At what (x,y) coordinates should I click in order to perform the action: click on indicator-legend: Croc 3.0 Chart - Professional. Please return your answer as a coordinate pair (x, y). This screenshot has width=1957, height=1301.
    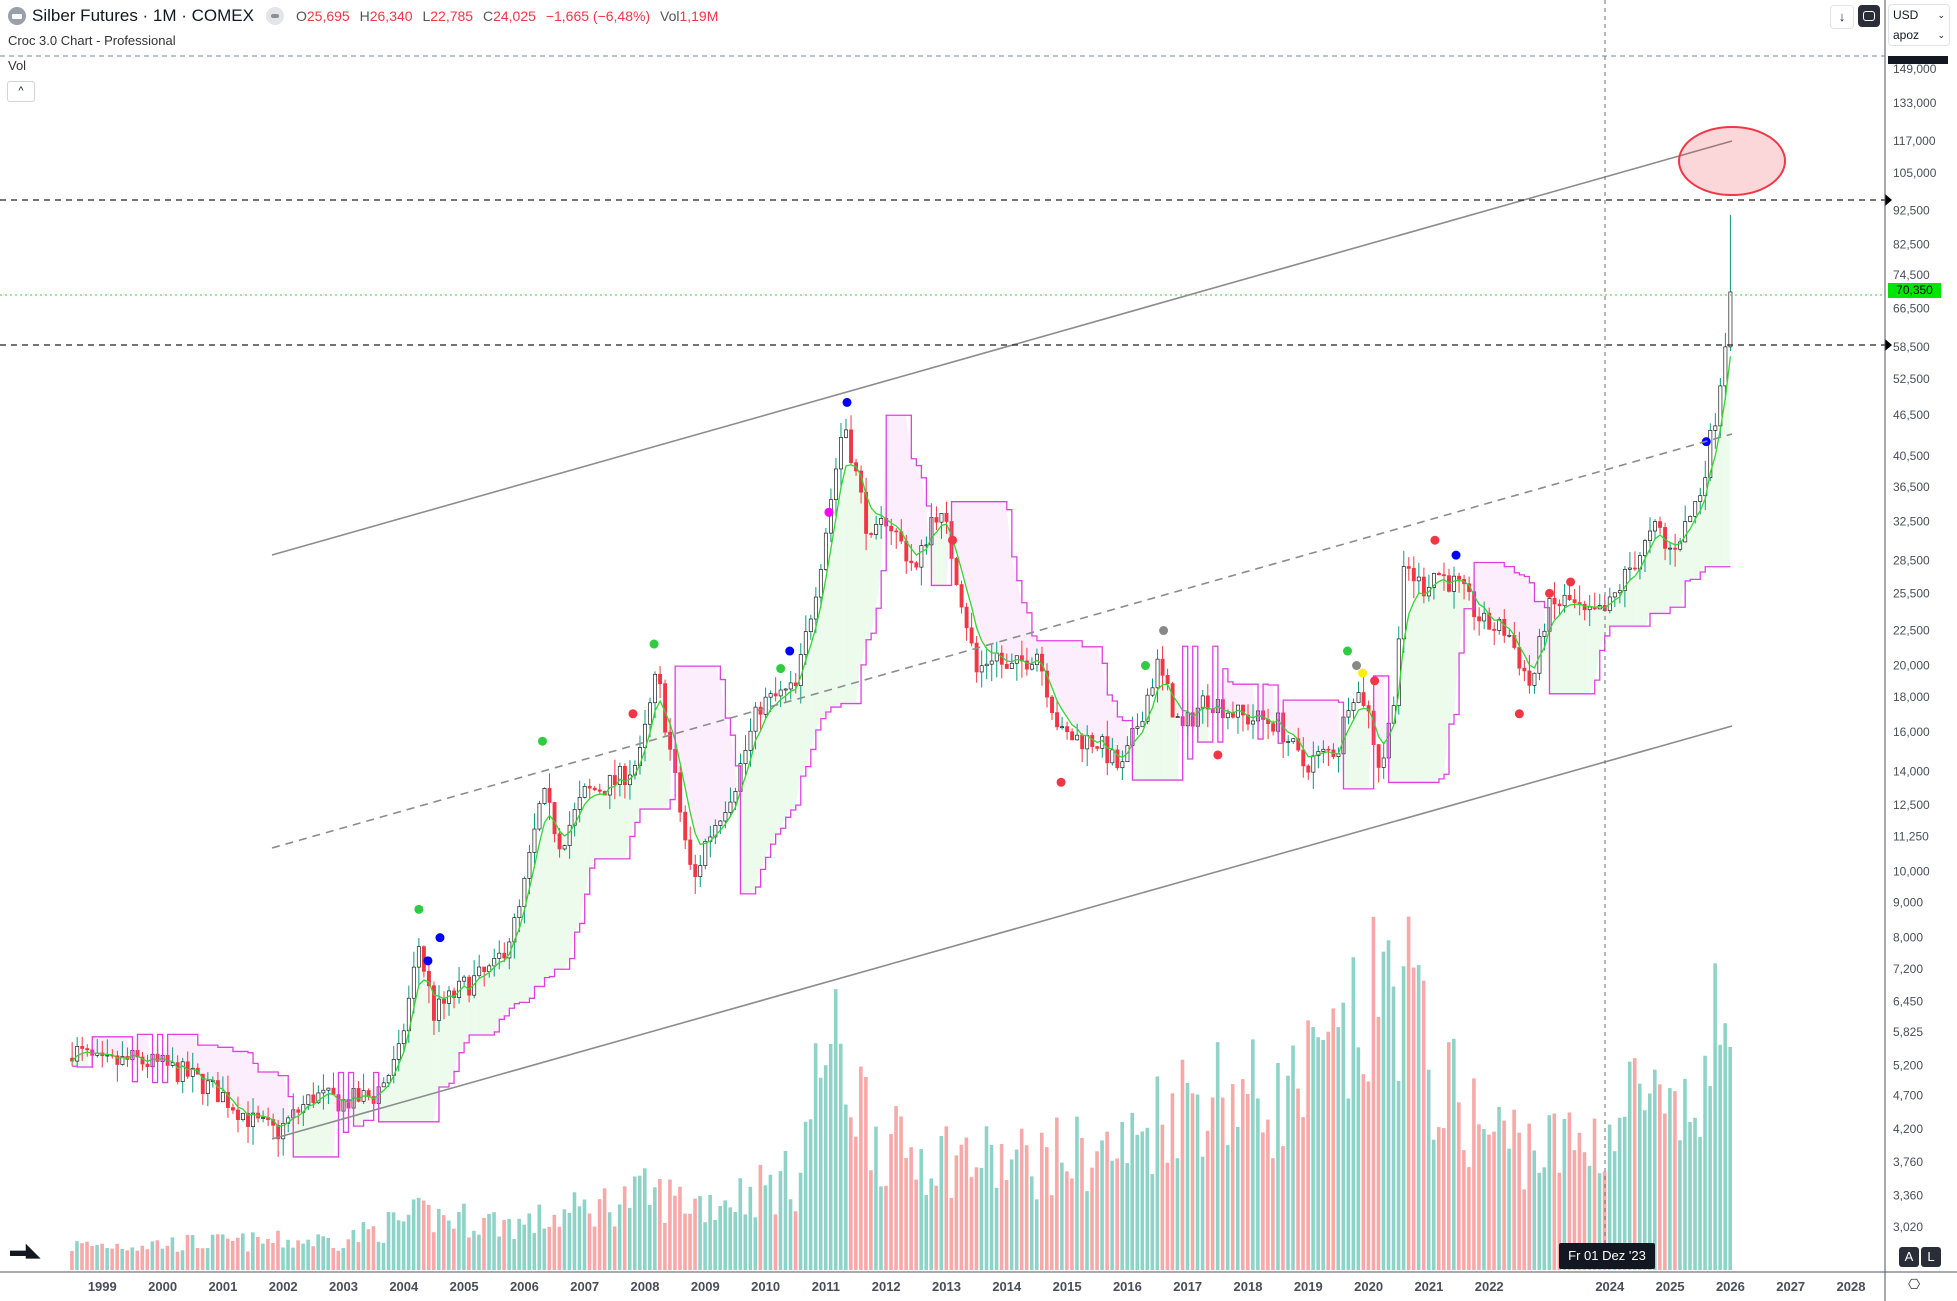
    Looking at the image, I should click on (92, 40).